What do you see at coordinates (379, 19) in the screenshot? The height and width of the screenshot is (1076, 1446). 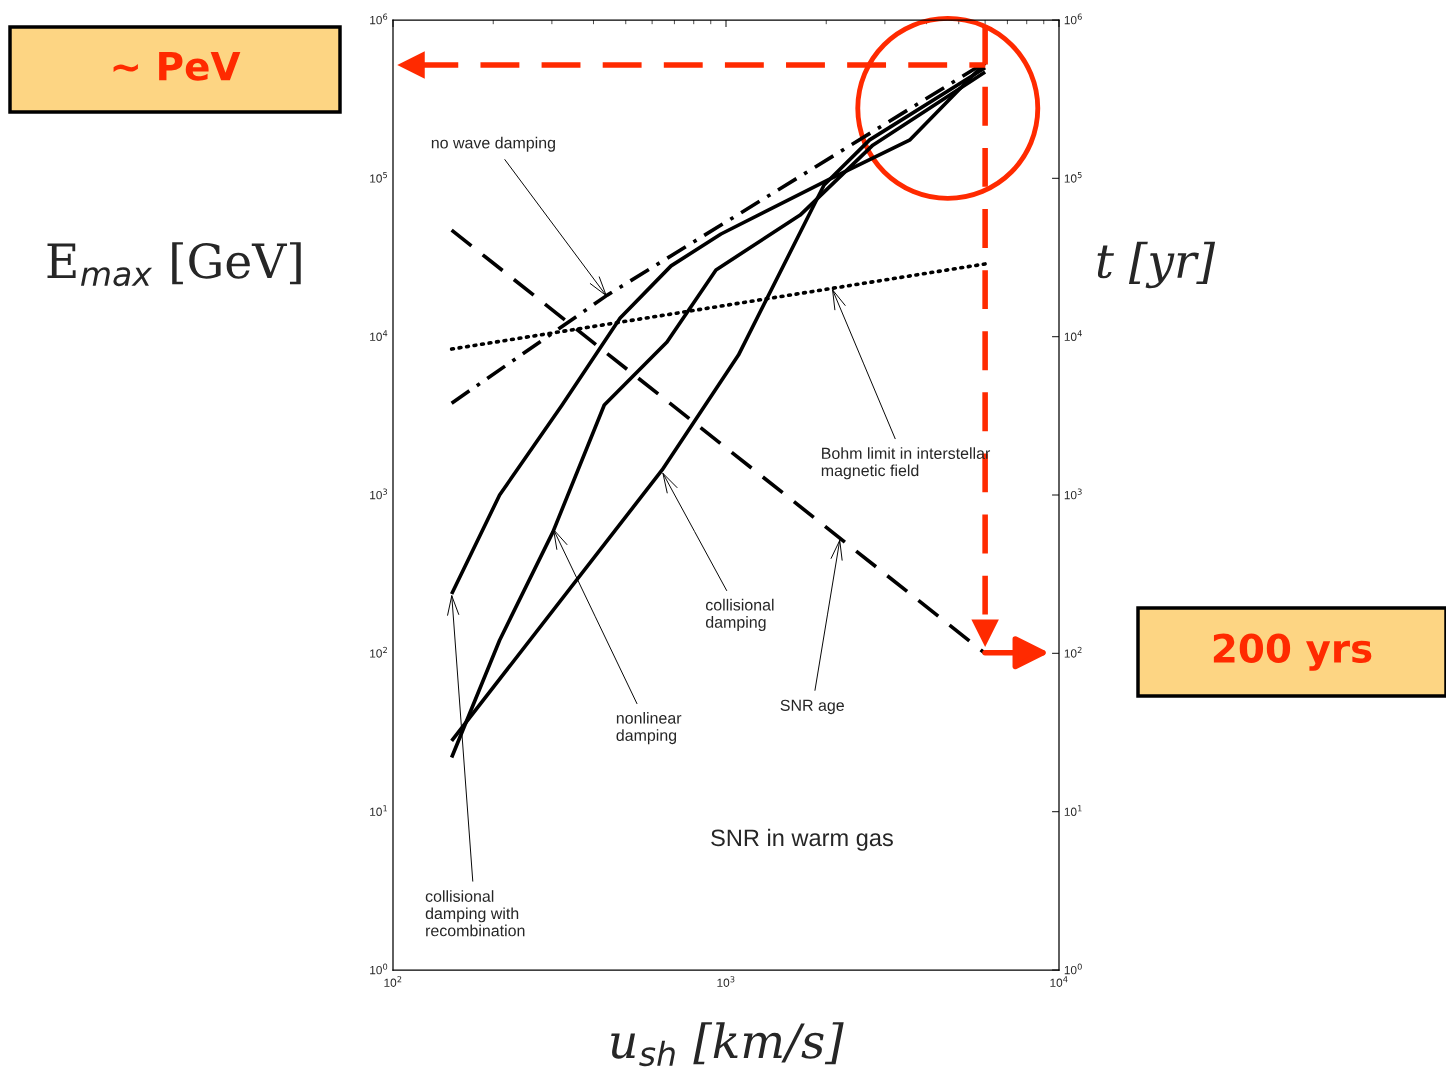 I see `text: 10$^{6}$` at bounding box center [379, 19].